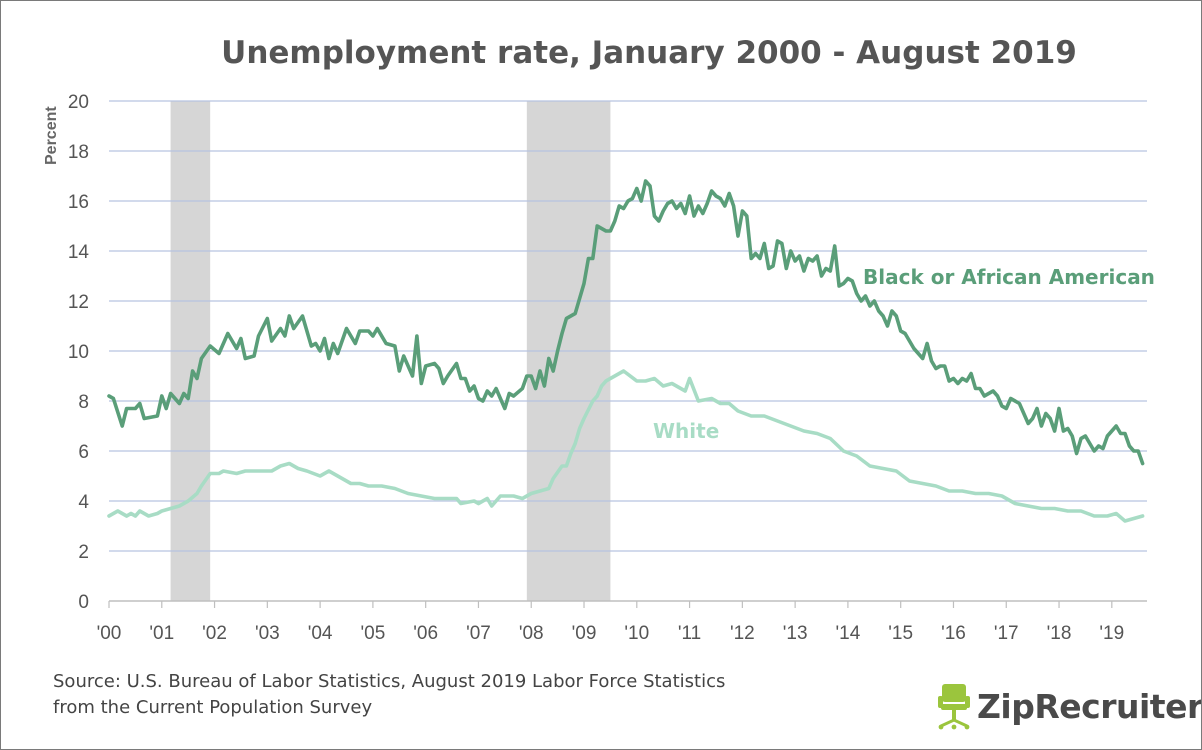 The width and height of the screenshot is (1202, 750). Describe the element at coordinates (83, 502) in the screenshot. I see `y-tick-label: 4` at that location.